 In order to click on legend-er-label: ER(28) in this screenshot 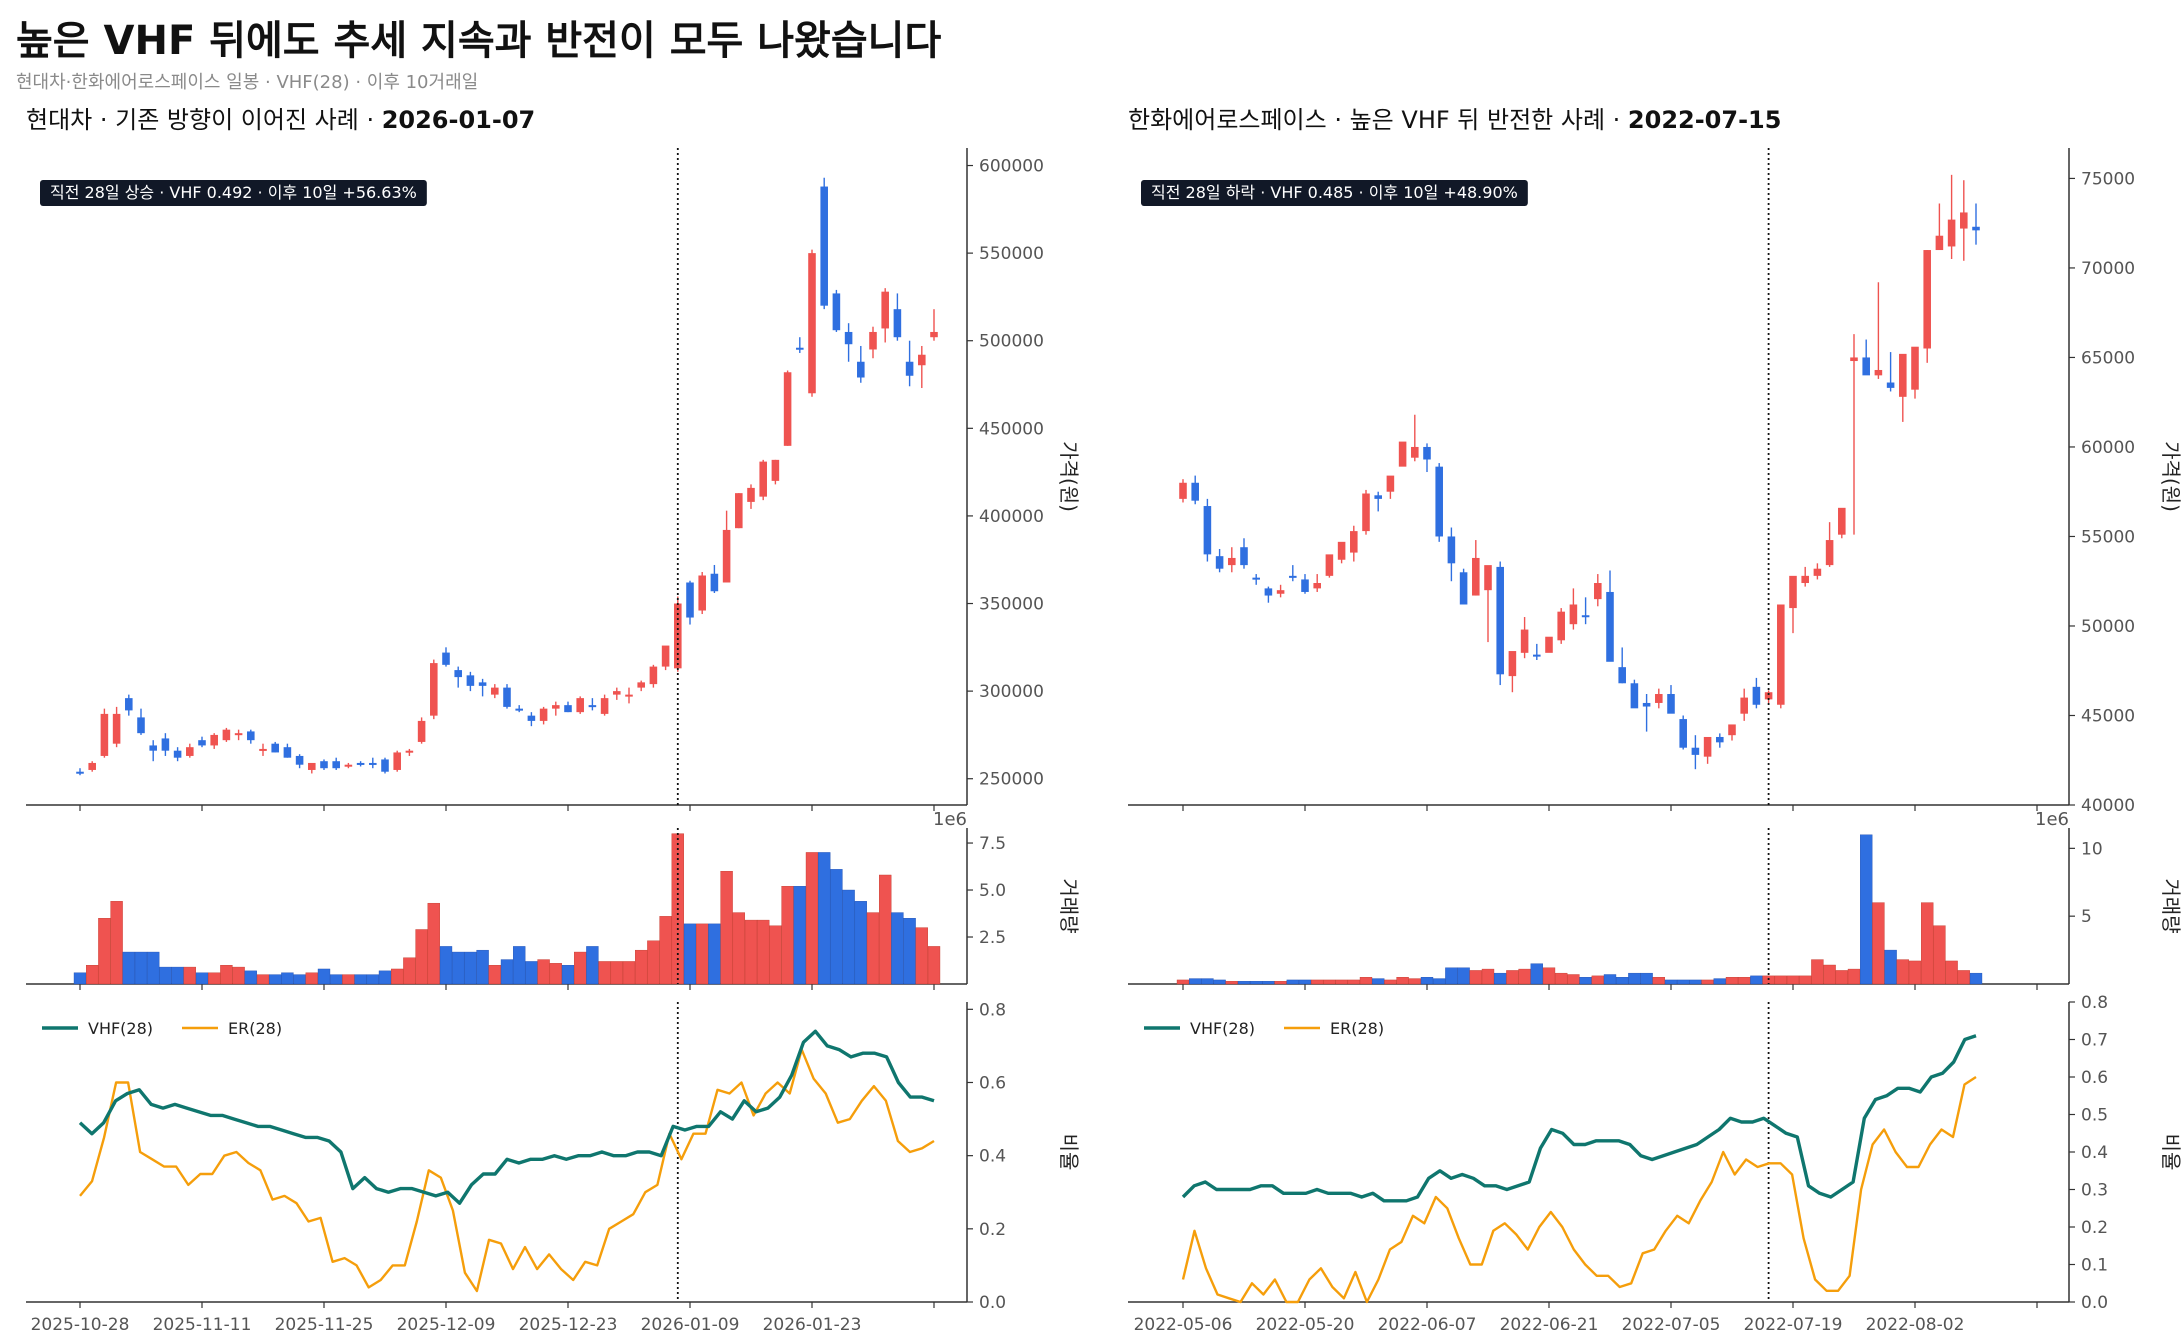, I will do `click(255, 1028)`.